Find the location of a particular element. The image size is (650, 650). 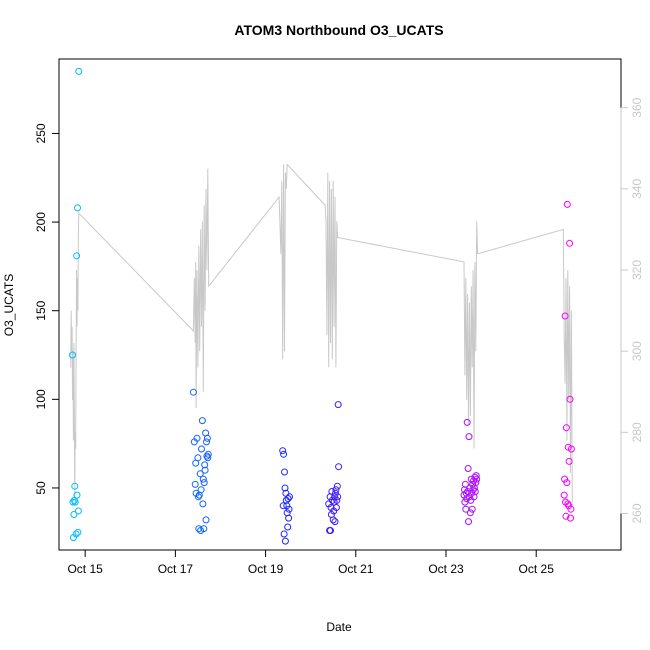

x-axis-label: Date is located at coordinates (339, 627).